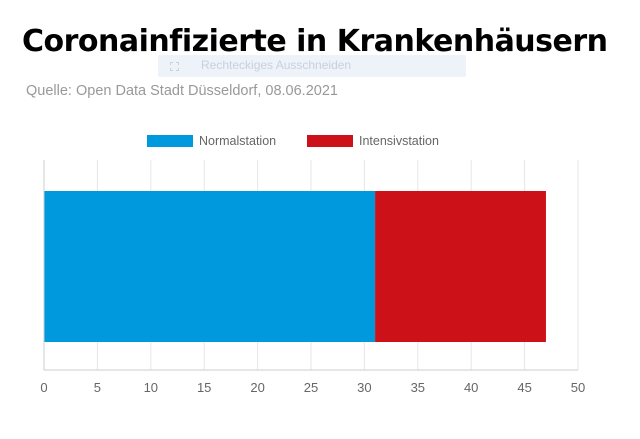 The image size is (640, 439). What do you see at coordinates (151, 387) in the screenshot?
I see `x-tick-label-10: 10` at bounding box center [151, 387].